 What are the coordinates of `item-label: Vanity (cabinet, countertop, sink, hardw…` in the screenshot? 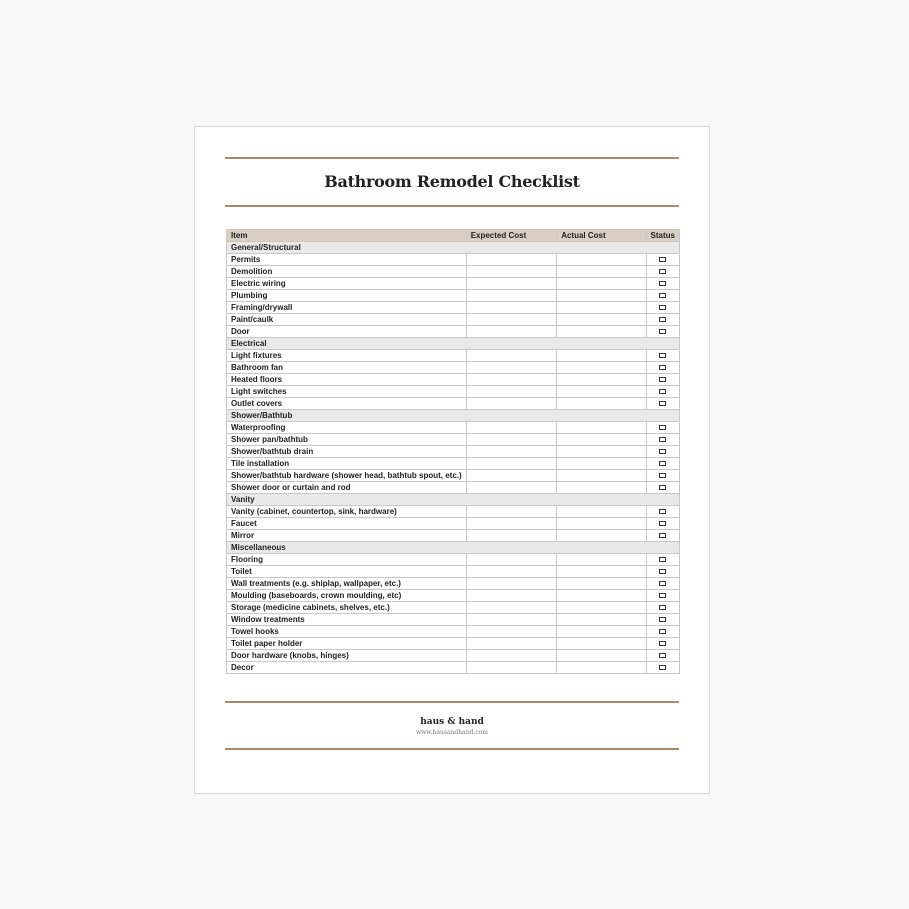 It's located at (346, 511).